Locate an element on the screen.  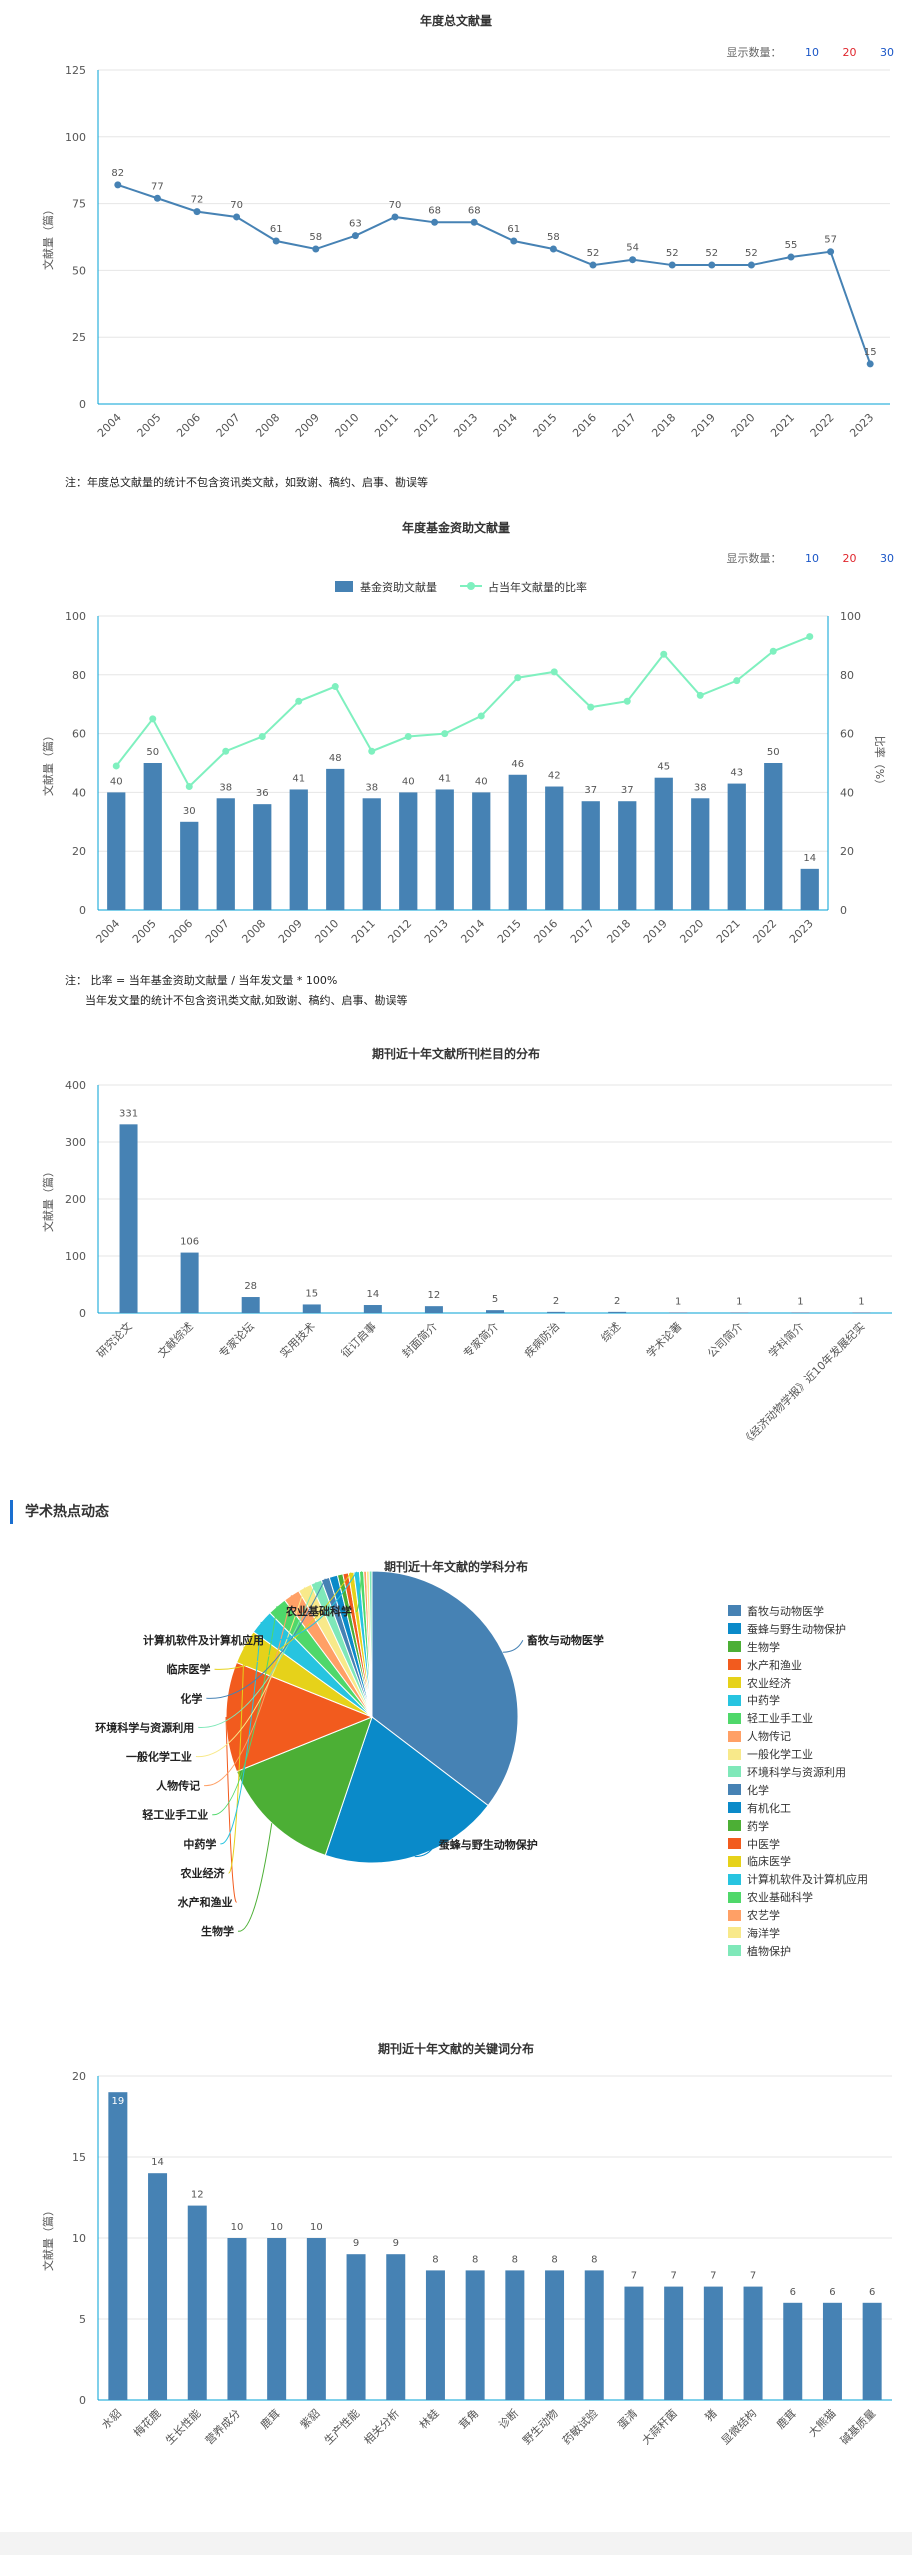
x-tick-label: 学科简介 is located at coordinates (785, 1339).